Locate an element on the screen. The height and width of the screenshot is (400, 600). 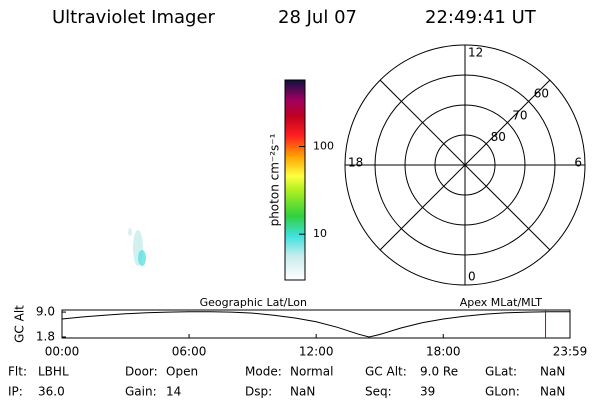
field-label: GLon: is located at coordinates (502, 392).